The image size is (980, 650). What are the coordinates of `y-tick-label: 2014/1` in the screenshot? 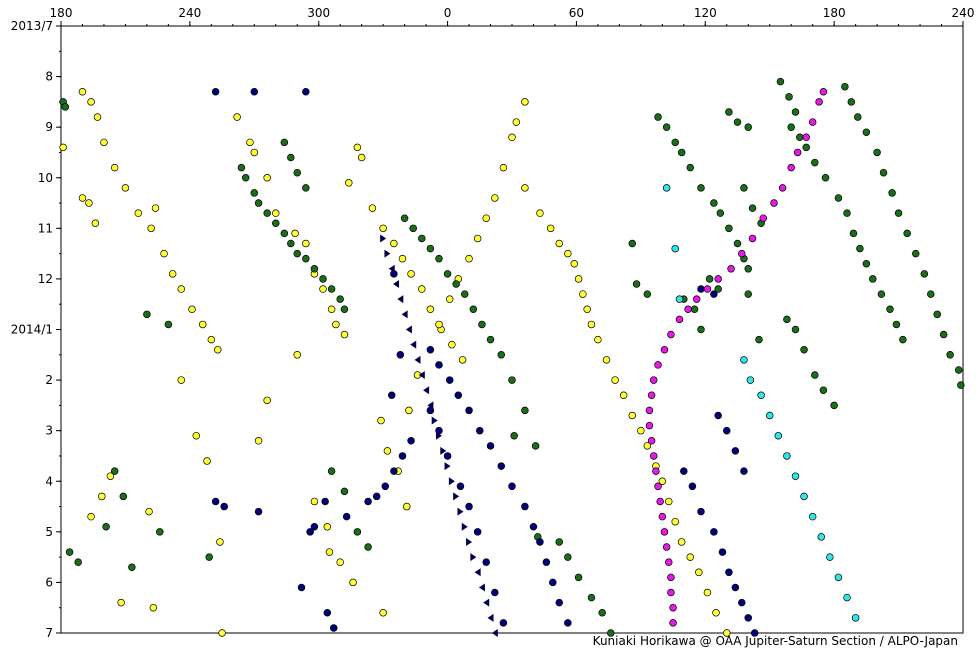 It's located at (32, 330).